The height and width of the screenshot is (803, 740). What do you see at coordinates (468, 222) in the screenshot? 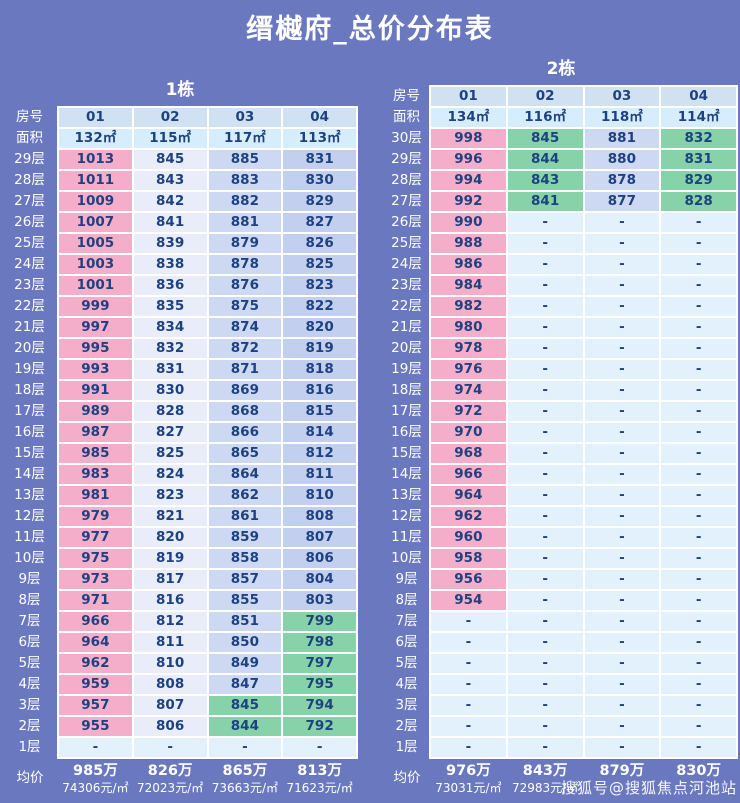
I see `price-cell: 990` at bounding box center [468, 222].